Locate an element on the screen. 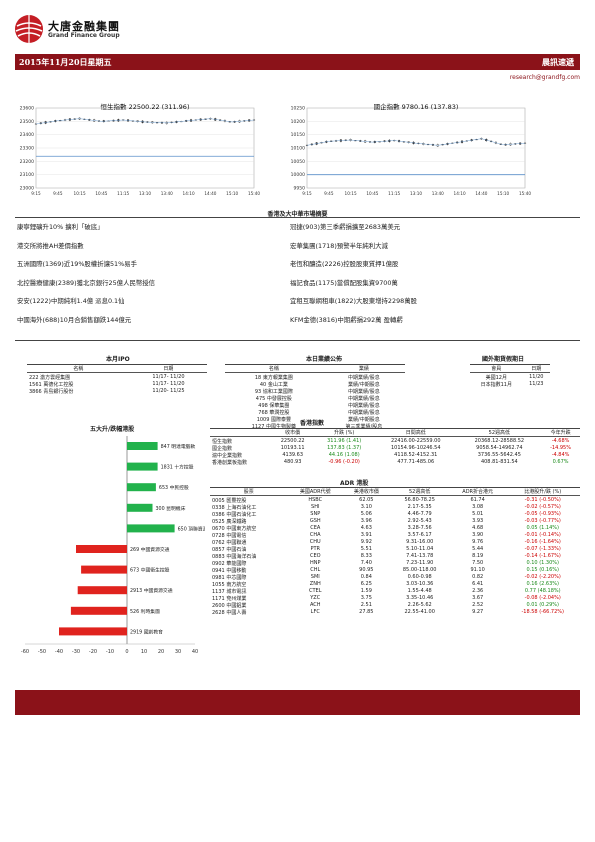  summary-item: 安安(1222)中期純利1.4億 派息0.1仙 is located at coordinates (71, 301).